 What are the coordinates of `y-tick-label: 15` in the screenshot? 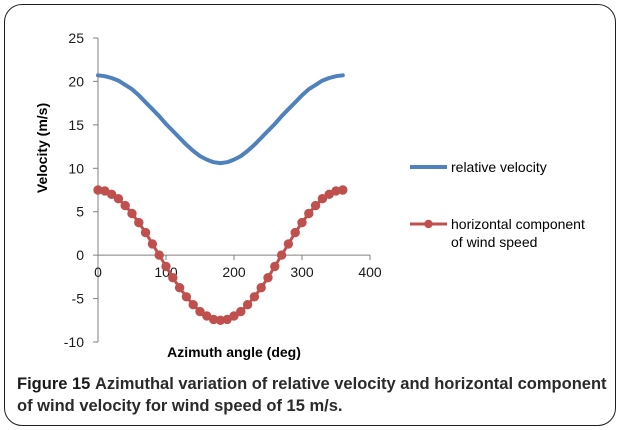 It's located at (76, 125).